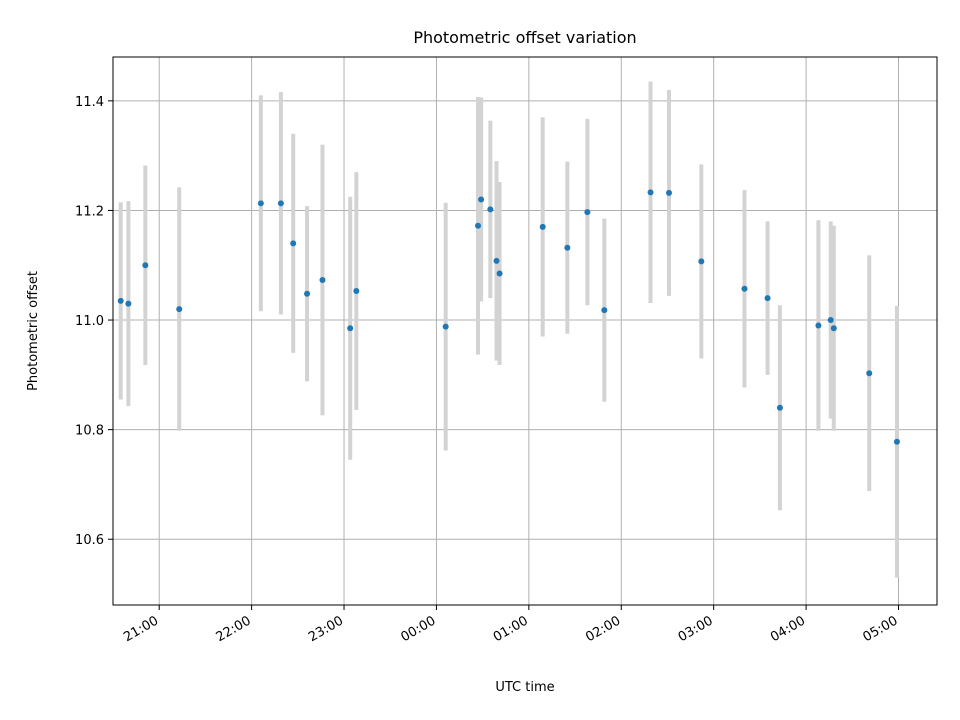 The height and width of the screenshot is (720, 960). What do you see at coordinates (89, 102) in the screenshot?
I see `y-tick-label: 11.4` at bounding box center [89, 102].